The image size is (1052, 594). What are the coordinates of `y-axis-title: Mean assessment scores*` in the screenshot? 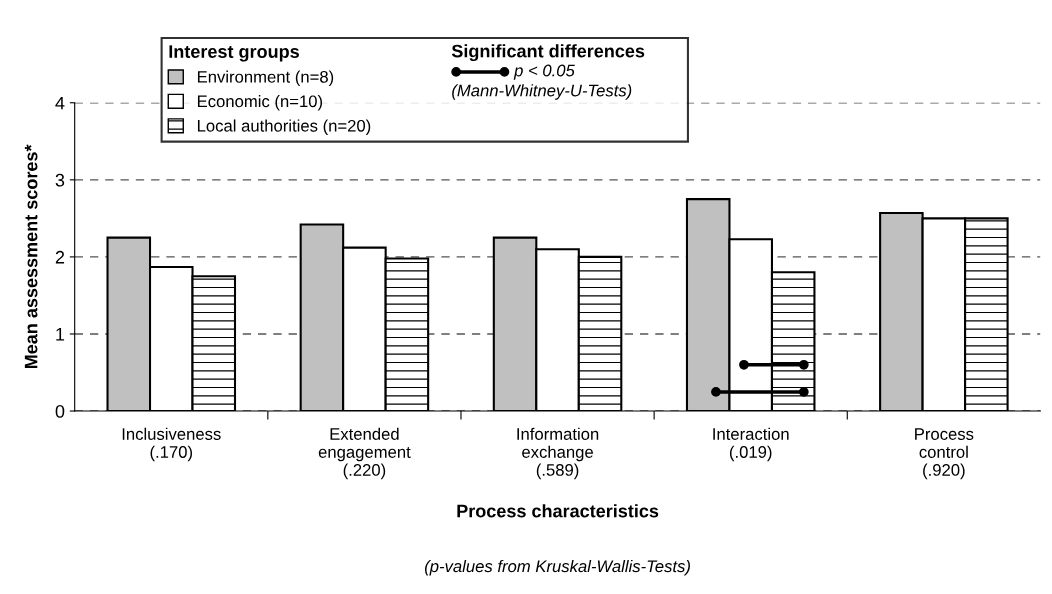 It's located at (31, 256).